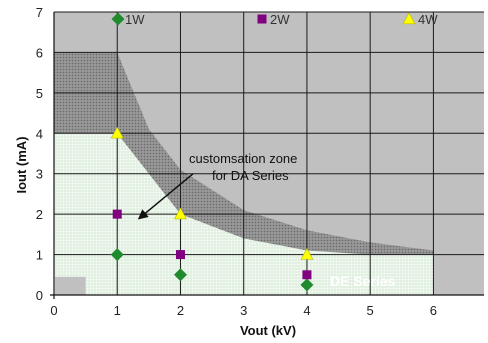 This screenshot has width=488, height=343. What do you see at coordinates (117, 310) in the screenshot?
I see `x-tick-label-1: 1` at bounding box center [117, 310].